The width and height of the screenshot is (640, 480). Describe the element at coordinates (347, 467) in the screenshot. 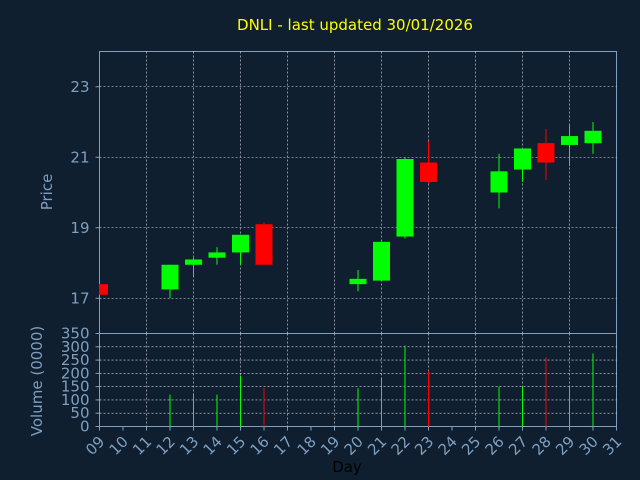

I see `x-axis-label: Day` at that location.